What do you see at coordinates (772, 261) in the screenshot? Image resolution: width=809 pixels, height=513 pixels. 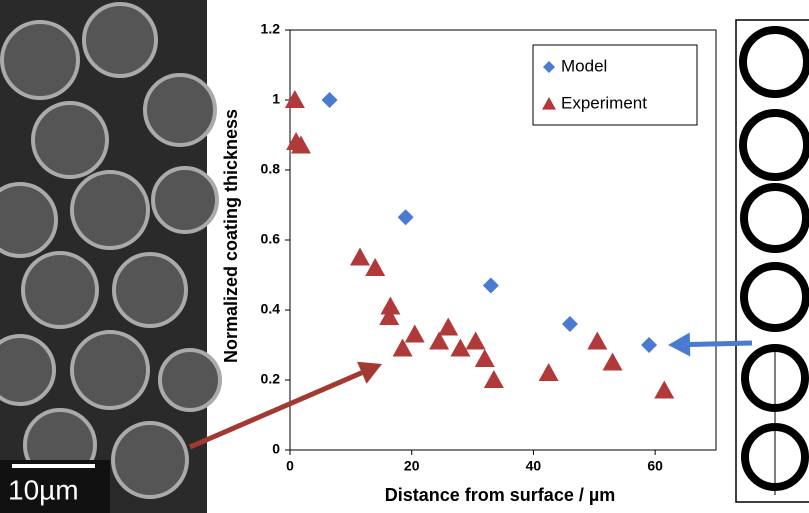 I see `cross-section-image` at bounding box center [772, 261].